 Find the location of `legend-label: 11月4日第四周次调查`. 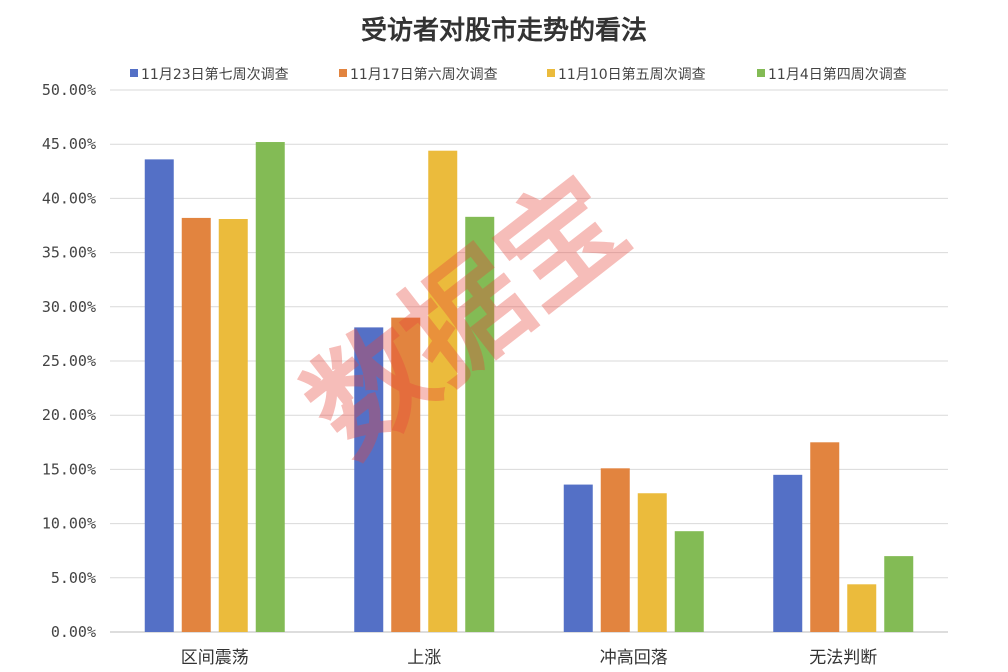

legend-label: 11月4日第四周次调查 is located at coordinates (837, 74).